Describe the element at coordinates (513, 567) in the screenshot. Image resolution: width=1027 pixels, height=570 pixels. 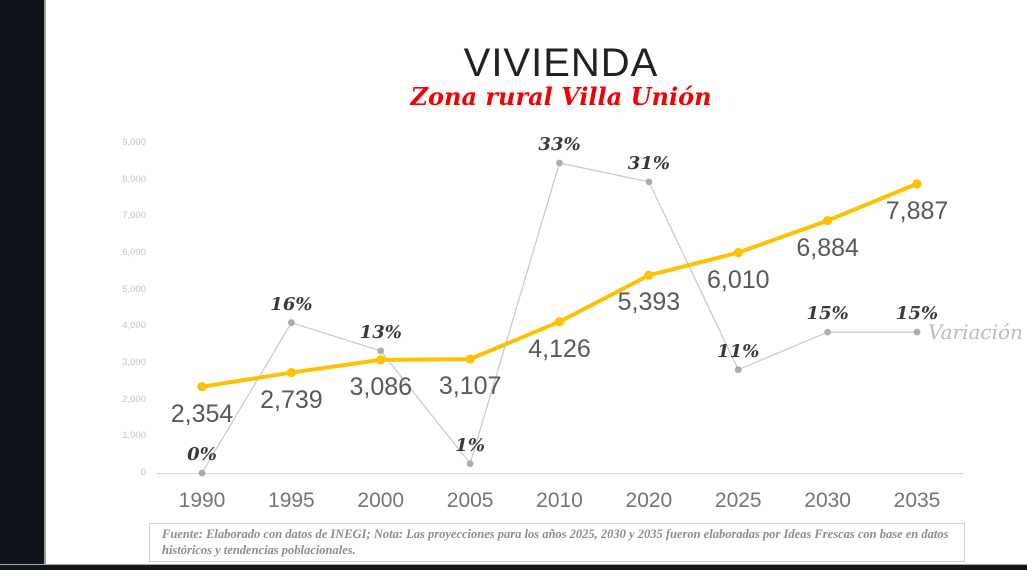
I see `bottom-chrome-bar` at that location.